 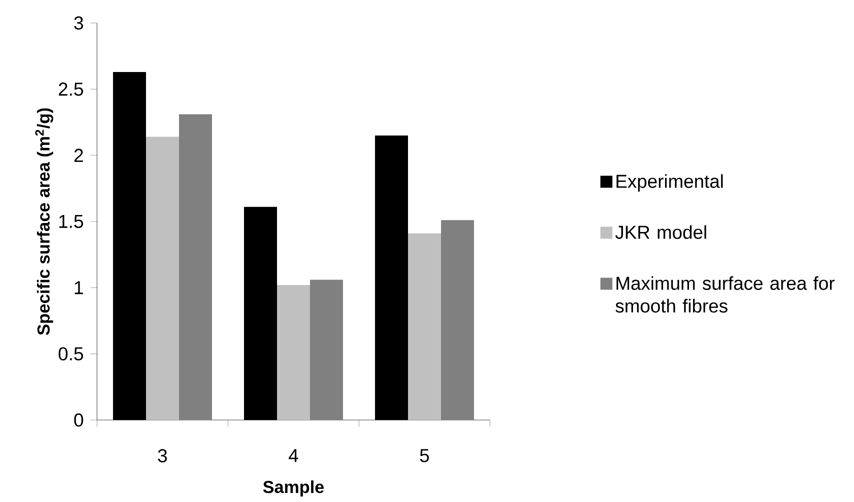 I want to click on y-tick-label: 2.5, so click(x=71, y=89).